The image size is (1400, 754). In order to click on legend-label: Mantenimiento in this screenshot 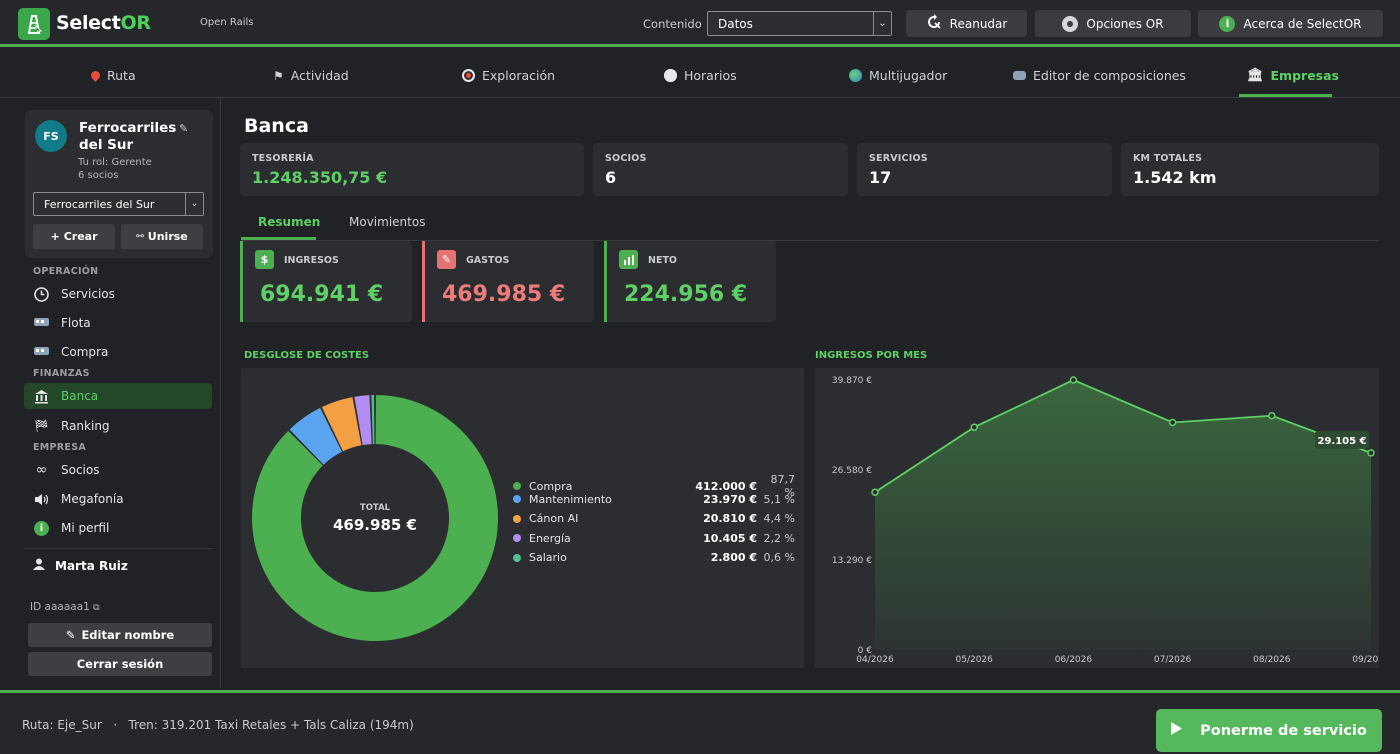, I will do `click(570, 499)`.